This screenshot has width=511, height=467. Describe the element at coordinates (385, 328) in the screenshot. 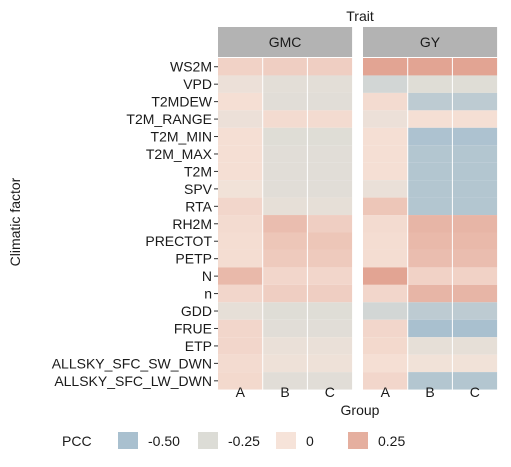

I see `cell-gy-frue-a` at that location.